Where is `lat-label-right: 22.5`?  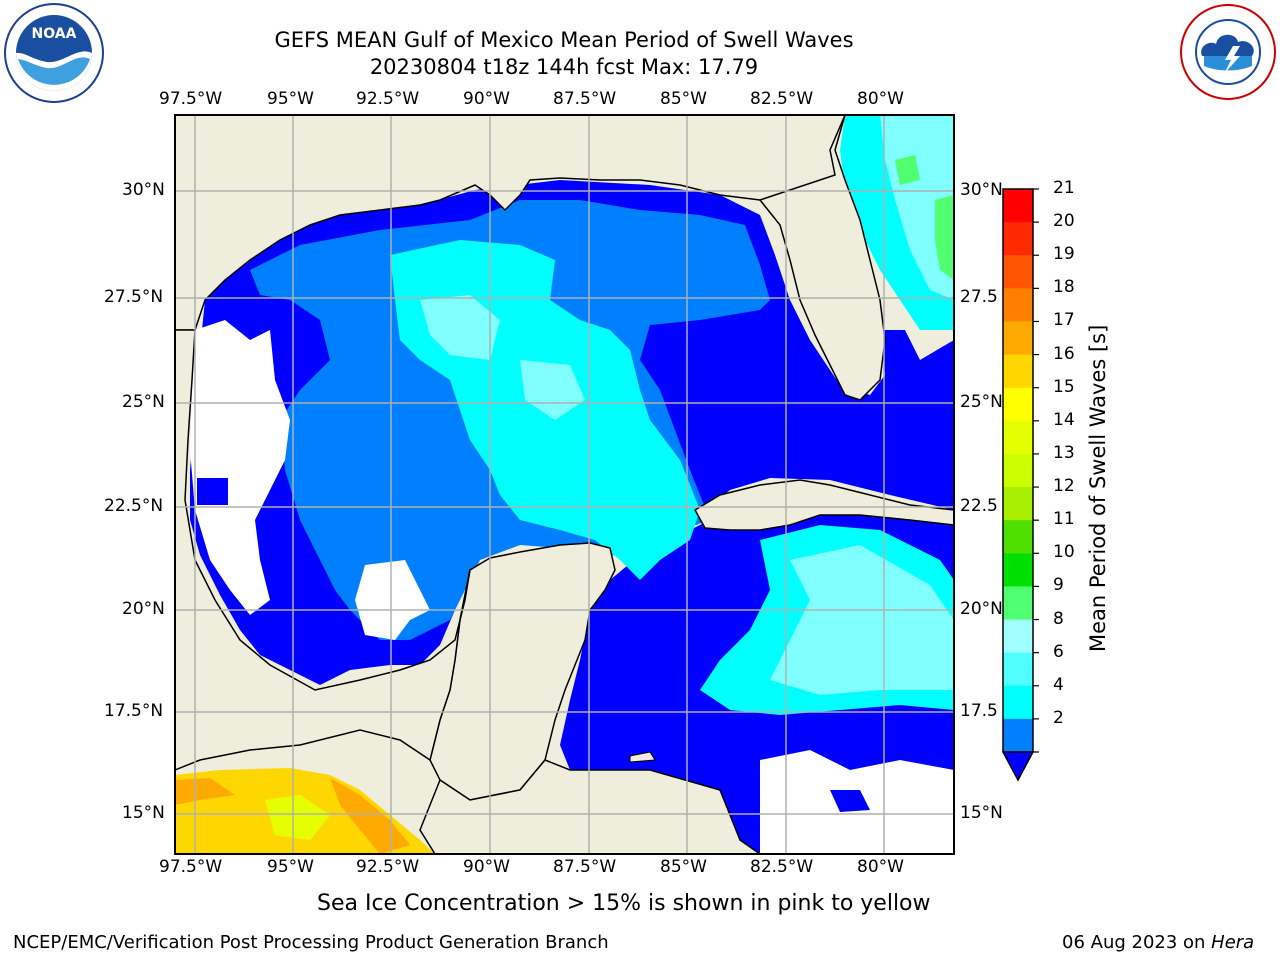
lat-label-right: 22.5 is located at coordinates (979, 506).